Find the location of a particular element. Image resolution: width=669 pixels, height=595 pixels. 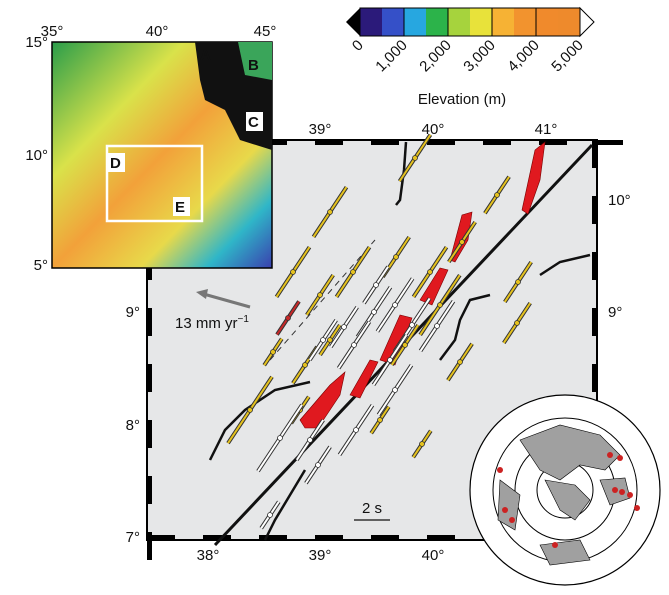

inset-lon-label: 40° is located at coordinates (157, 31).